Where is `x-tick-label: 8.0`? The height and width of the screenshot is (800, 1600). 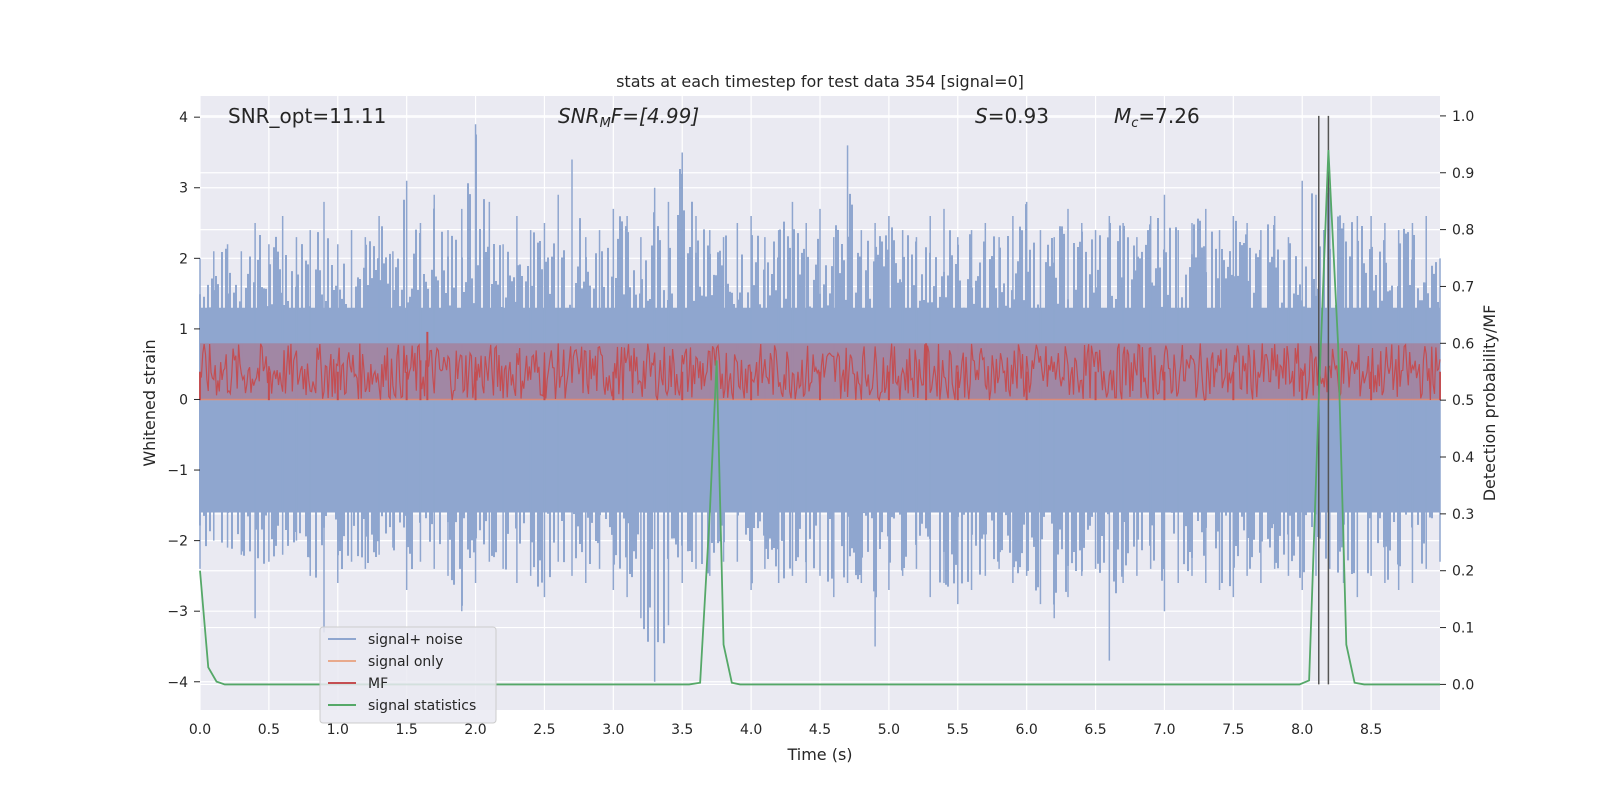
x-tick-label: 8.0 is located at coordinates (1302, 730).